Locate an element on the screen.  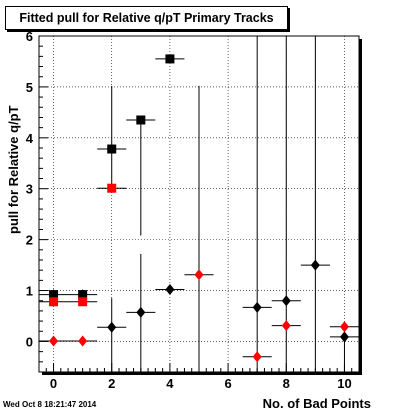
x-tick-label: 0 is located at coordinates (53, 383).